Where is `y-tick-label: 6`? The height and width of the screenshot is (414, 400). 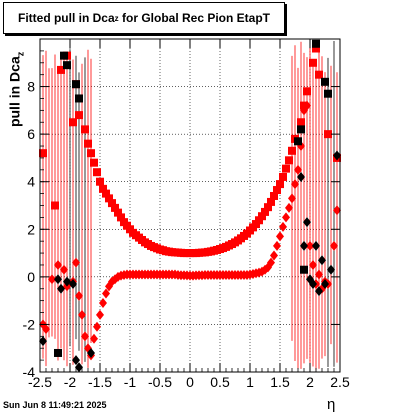
y-tick-label: 6 is located at coordinates (31, 134).